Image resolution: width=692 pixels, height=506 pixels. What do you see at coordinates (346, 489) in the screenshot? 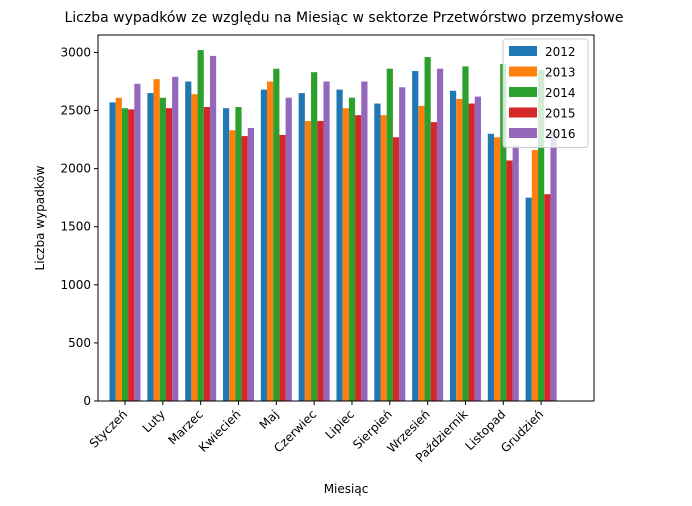
I see `x-axis-label: Miesiąc` at bounding box center [346, 489].